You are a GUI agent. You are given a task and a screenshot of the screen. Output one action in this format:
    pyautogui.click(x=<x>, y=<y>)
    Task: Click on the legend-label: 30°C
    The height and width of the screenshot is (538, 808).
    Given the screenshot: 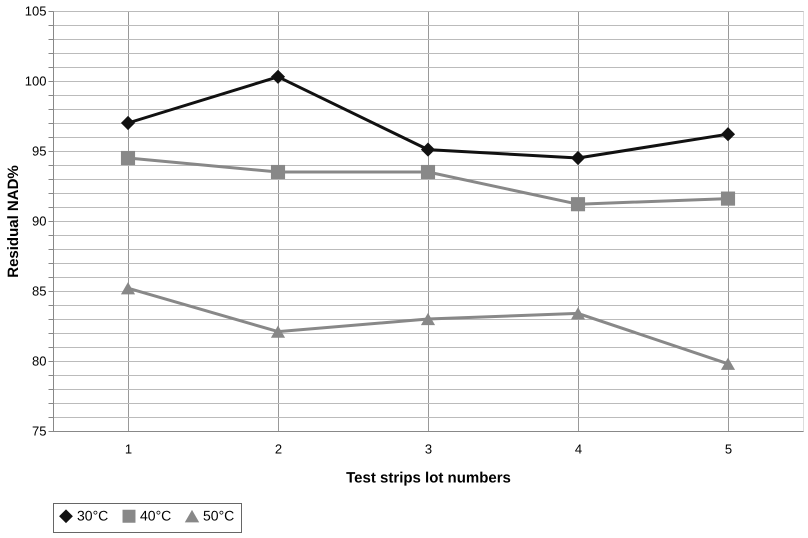 What is the action you would take?
    pyautogui.click(x=92, y=515)
    